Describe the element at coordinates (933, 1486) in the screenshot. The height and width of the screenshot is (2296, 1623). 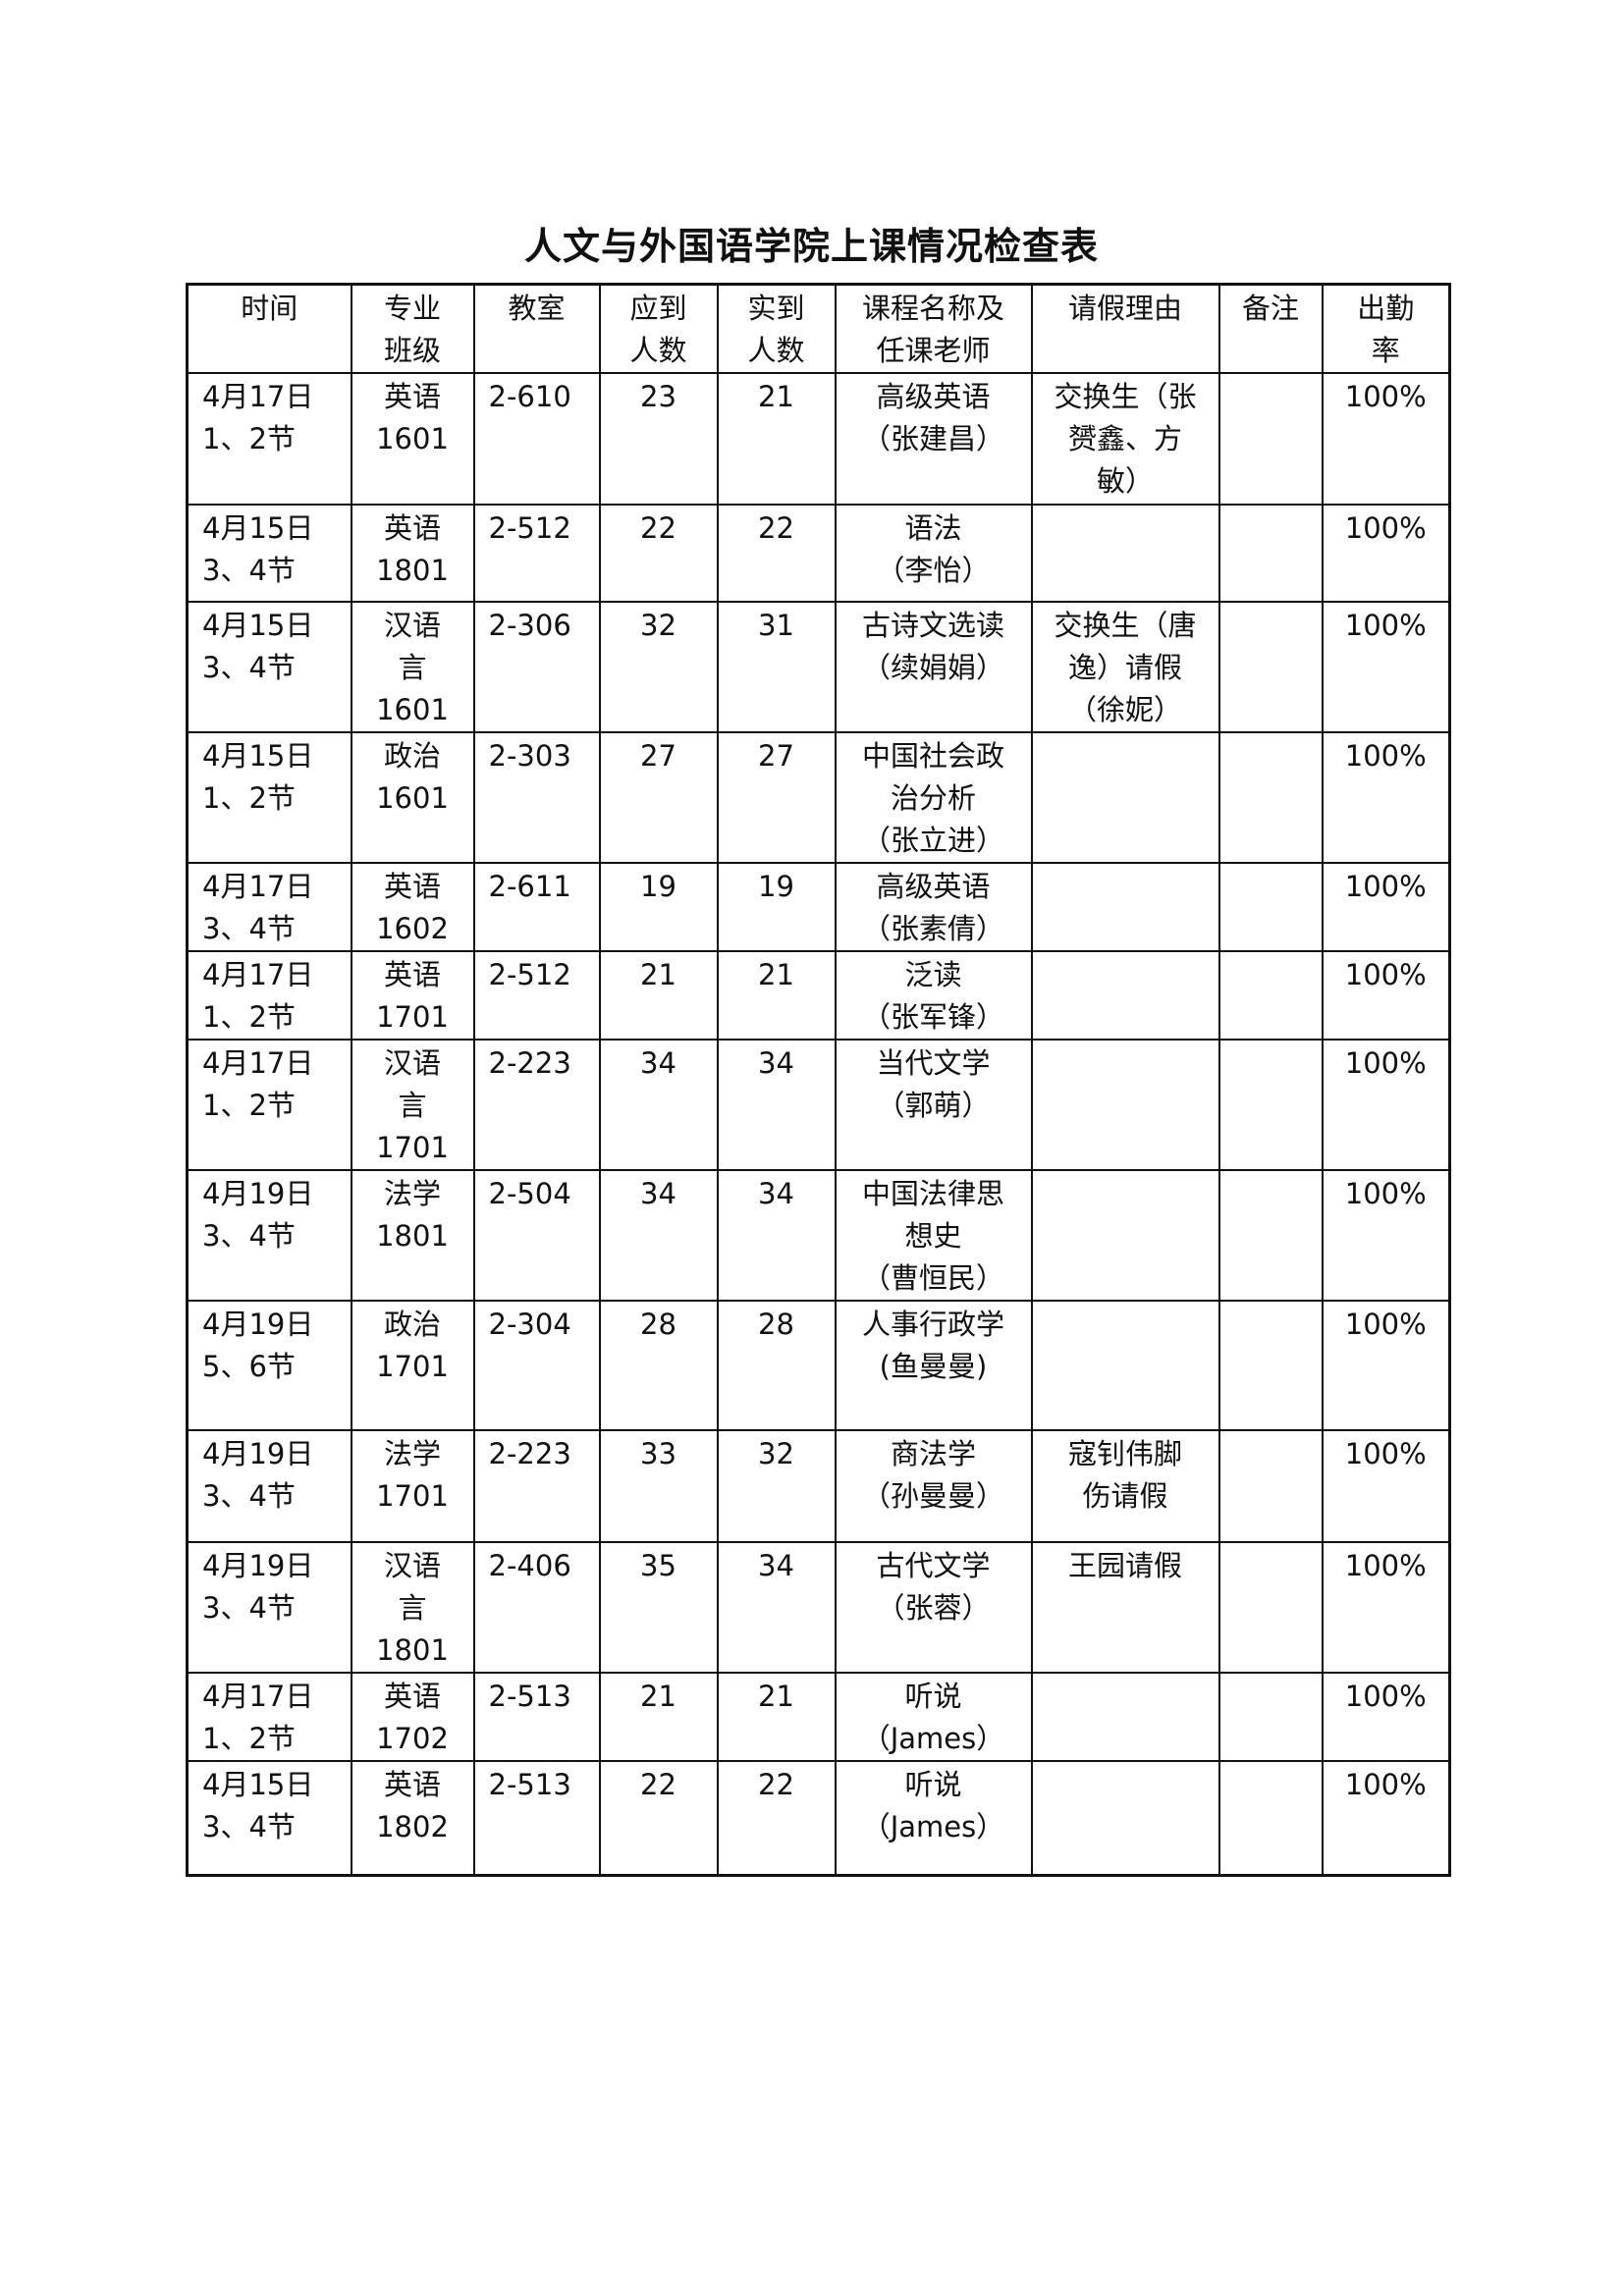
I see `cell-course: 商法学 （孙曼曼）` at that location.